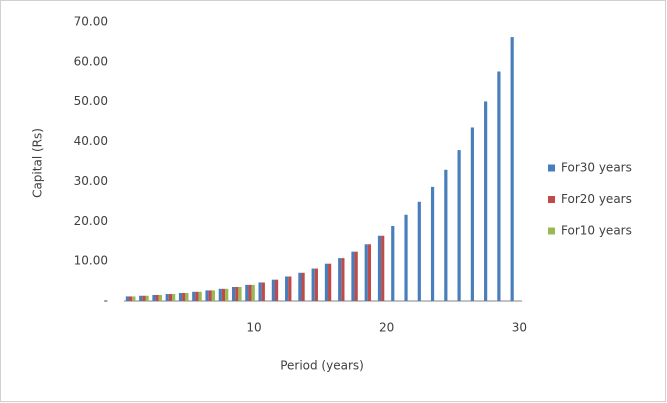  I want to click on y-tick-label: 50.00, so click(91, 101).